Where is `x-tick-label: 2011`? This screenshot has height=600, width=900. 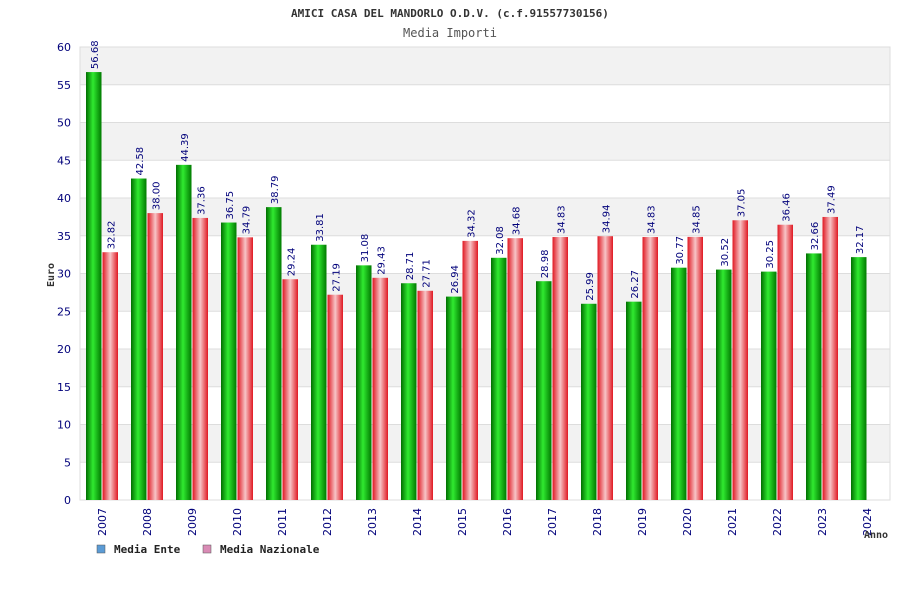
x-tick-label: 2011 is located at coordinates (282, 522).